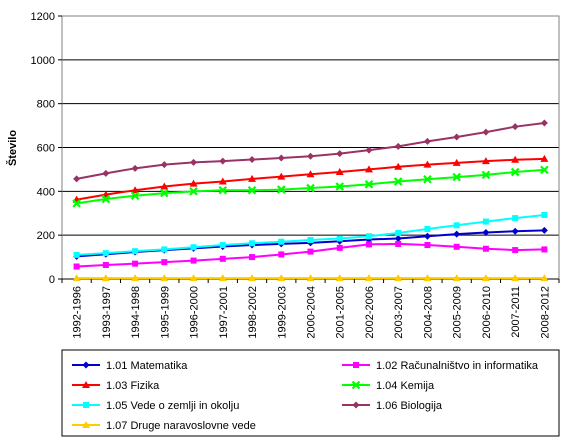  Describe the element at coordinates (181, 426) in the screenshot. I see `legend-label: 1.07 Druge naravoslovne vede` at that location.